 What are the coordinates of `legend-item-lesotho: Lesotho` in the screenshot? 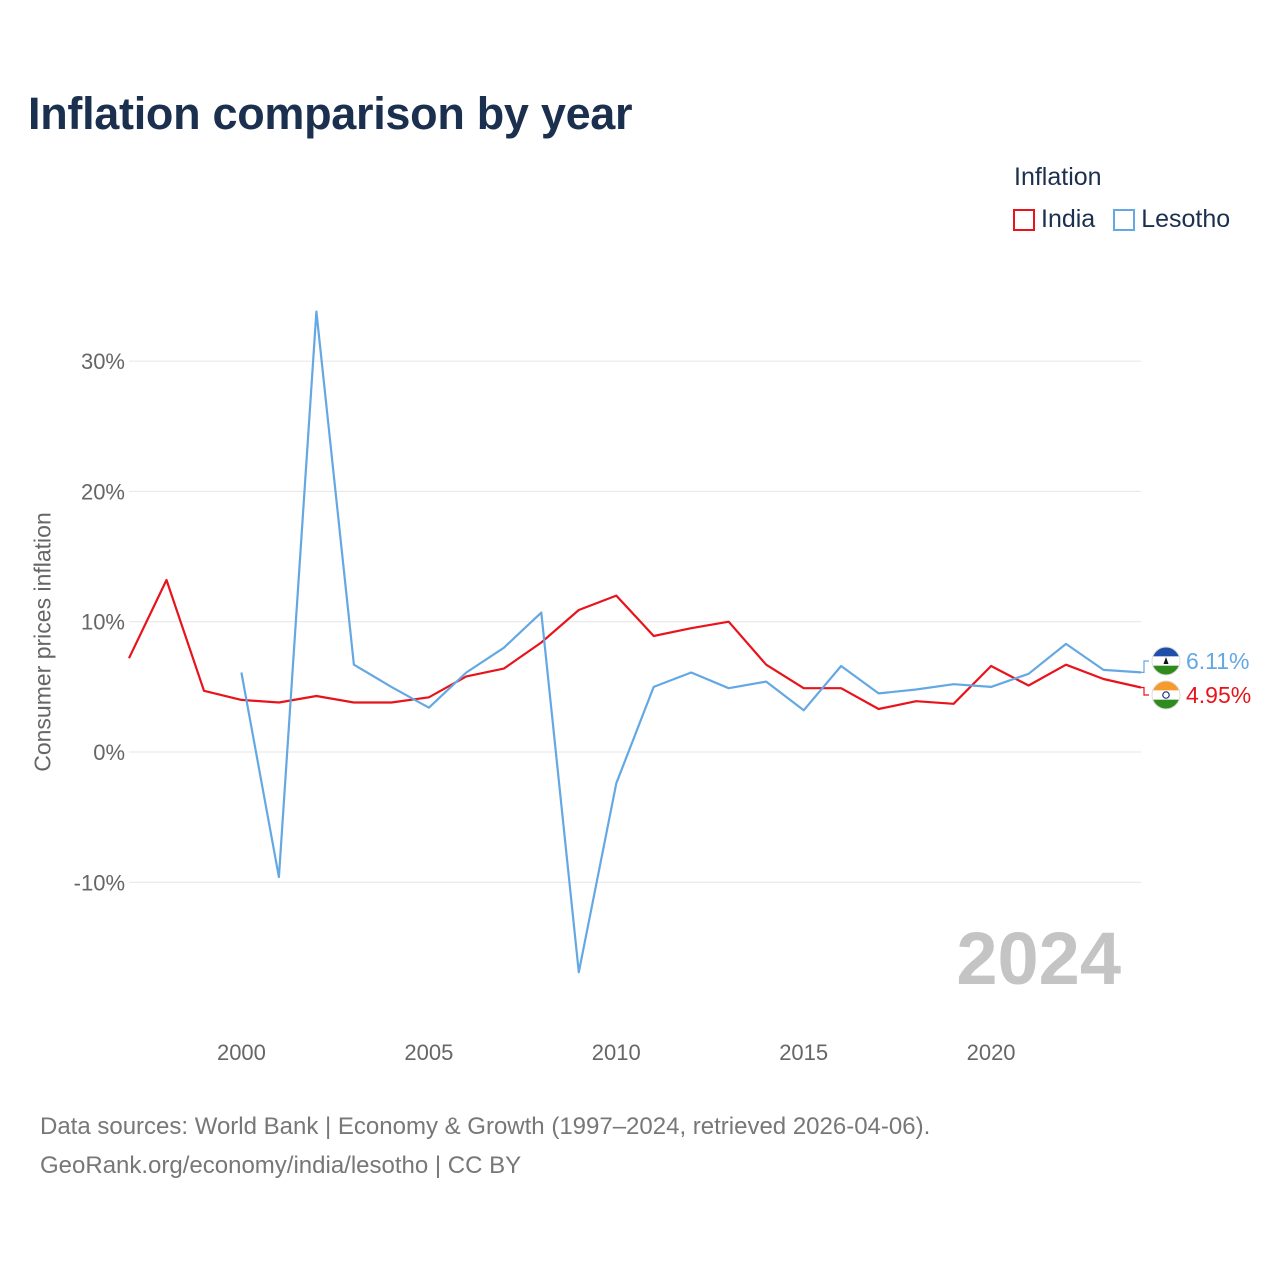 It's located at (1171, 219).